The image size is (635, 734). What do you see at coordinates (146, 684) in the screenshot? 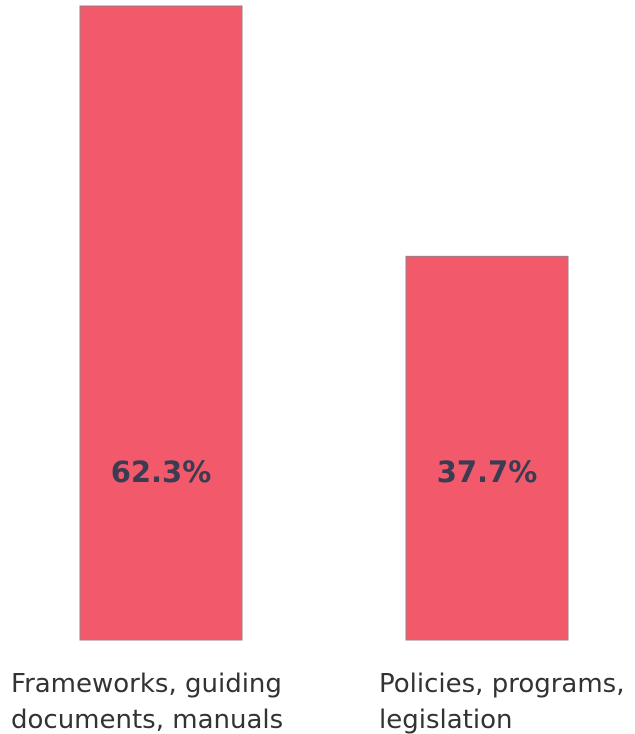
I see `category-label-1-line-1: Frameworks, guiding` at bounding box center [146, 684].